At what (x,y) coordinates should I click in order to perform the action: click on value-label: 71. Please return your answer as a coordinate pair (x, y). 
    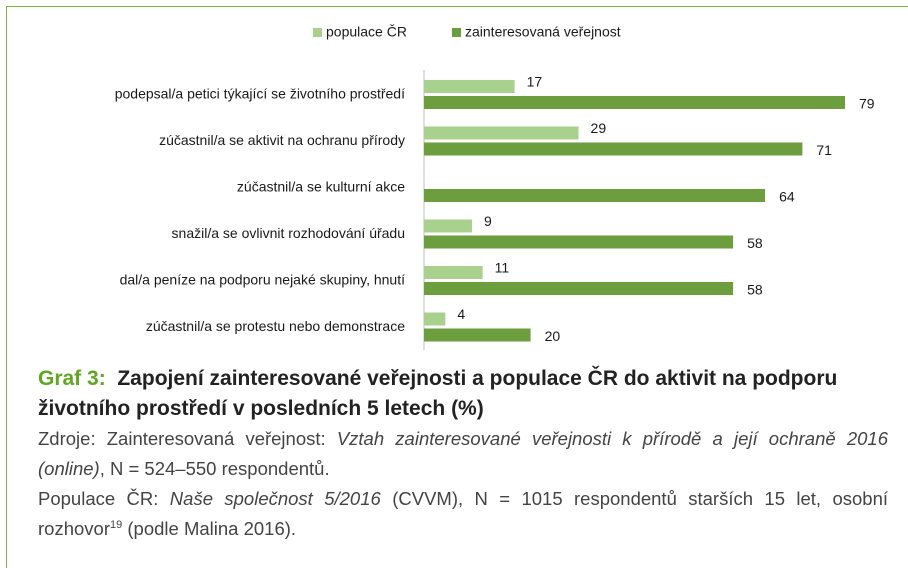
    Looking at the image, I should click on (824, 150).